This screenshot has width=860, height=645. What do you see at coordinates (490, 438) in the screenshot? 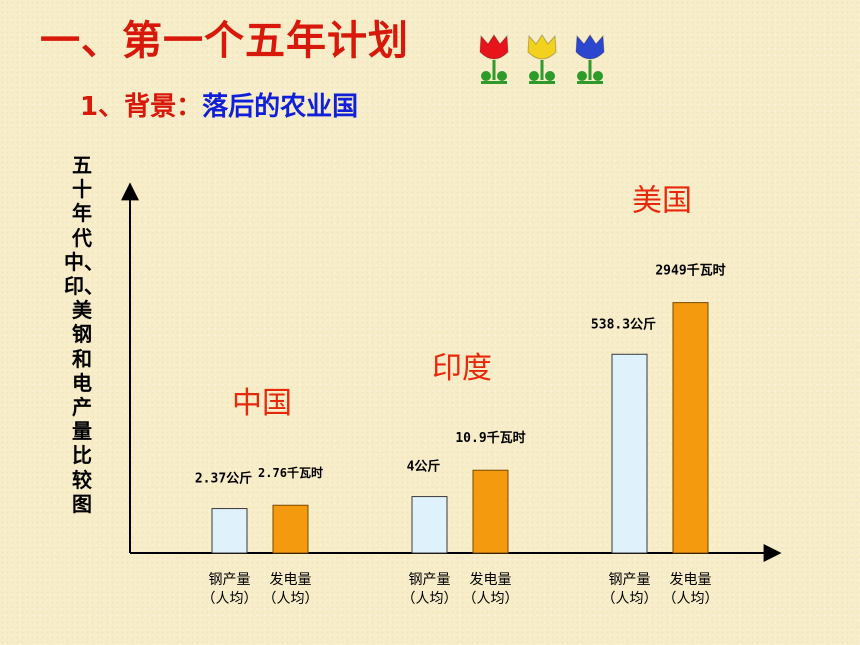
I see `bar-value-label: 10.9千瓦时` at bounding box center [490, 438].